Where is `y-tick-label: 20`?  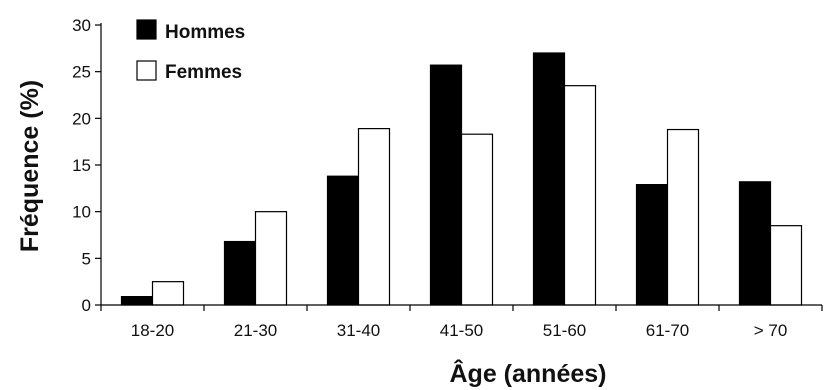 y-tick-label: 20 is located at coordinates (81, 118).